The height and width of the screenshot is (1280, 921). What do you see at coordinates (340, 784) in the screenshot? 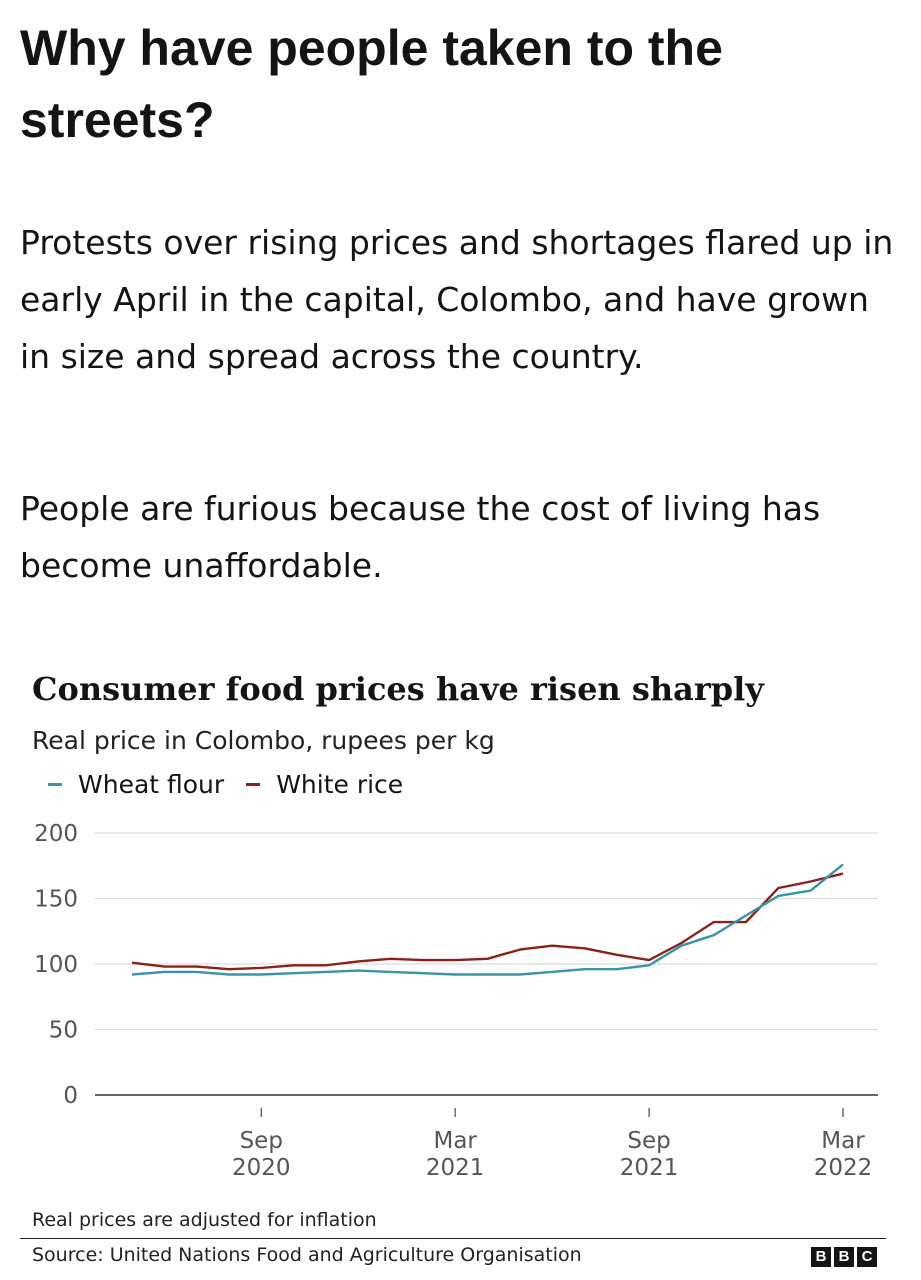
I see `legend-label: White rice` at bounding box center [340, 784].